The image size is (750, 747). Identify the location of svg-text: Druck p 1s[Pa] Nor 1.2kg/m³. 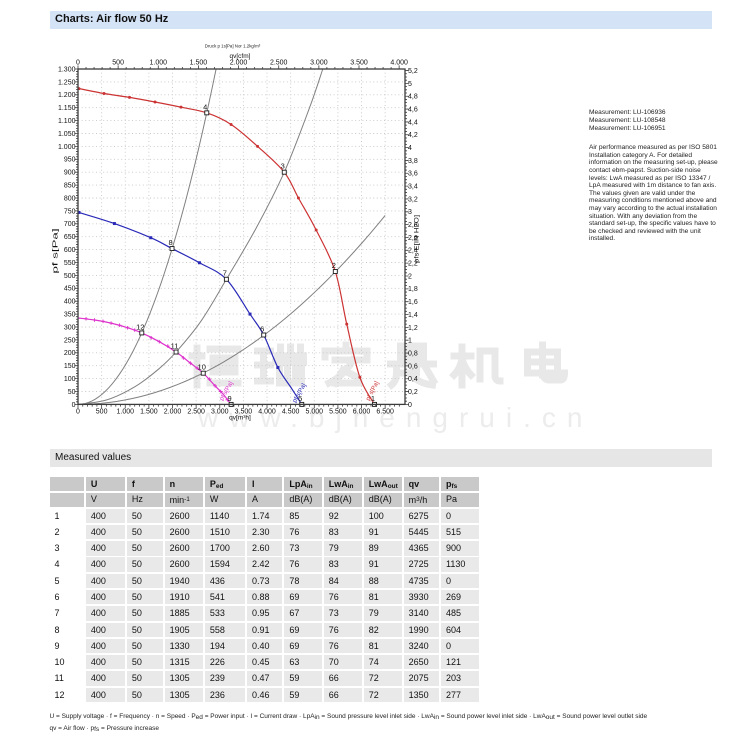
(233, 46).